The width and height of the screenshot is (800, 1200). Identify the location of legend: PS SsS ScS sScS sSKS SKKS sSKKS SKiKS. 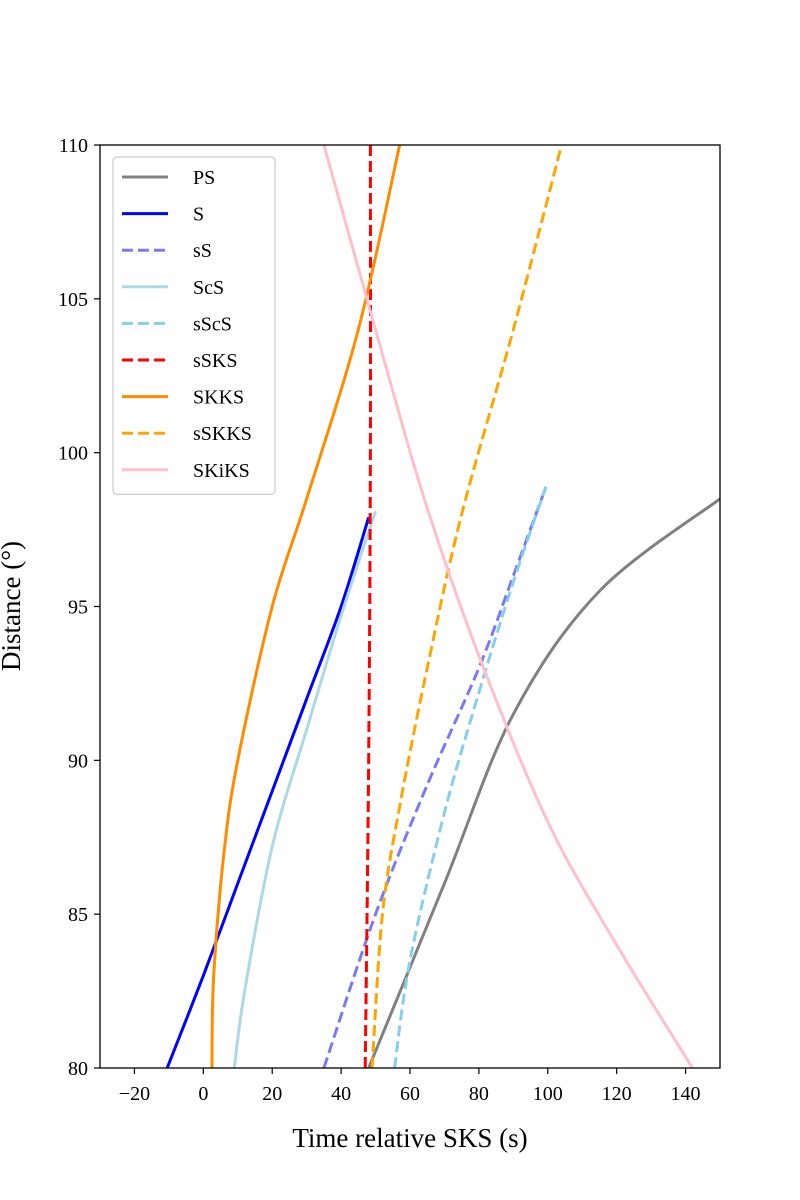
(194, 325).